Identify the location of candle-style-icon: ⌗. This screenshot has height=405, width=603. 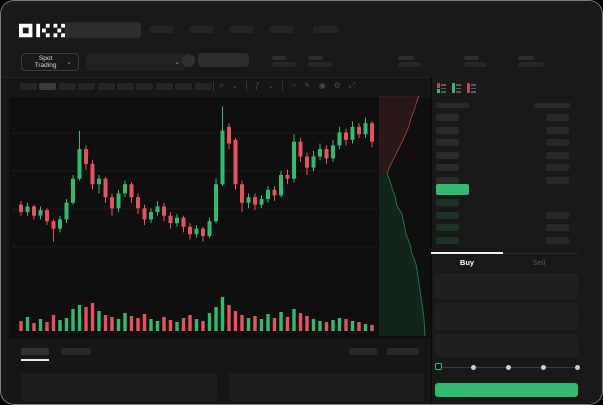
(221, 85).